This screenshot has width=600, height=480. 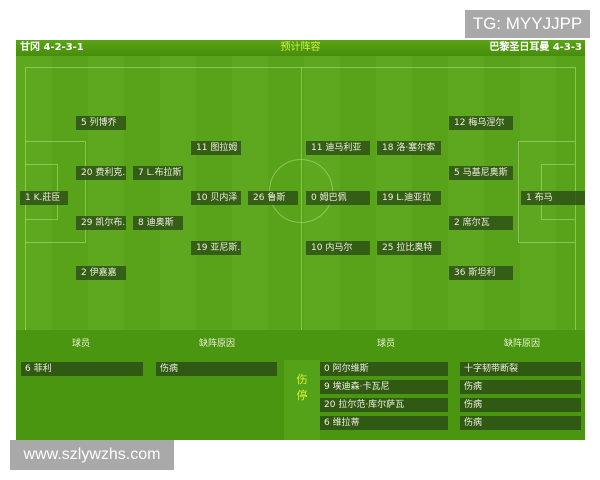 What do you see at coordinates (481, 273) in the screenshot?
I see `away-player: 36 斯坦利` at bounding box center [481, 273].